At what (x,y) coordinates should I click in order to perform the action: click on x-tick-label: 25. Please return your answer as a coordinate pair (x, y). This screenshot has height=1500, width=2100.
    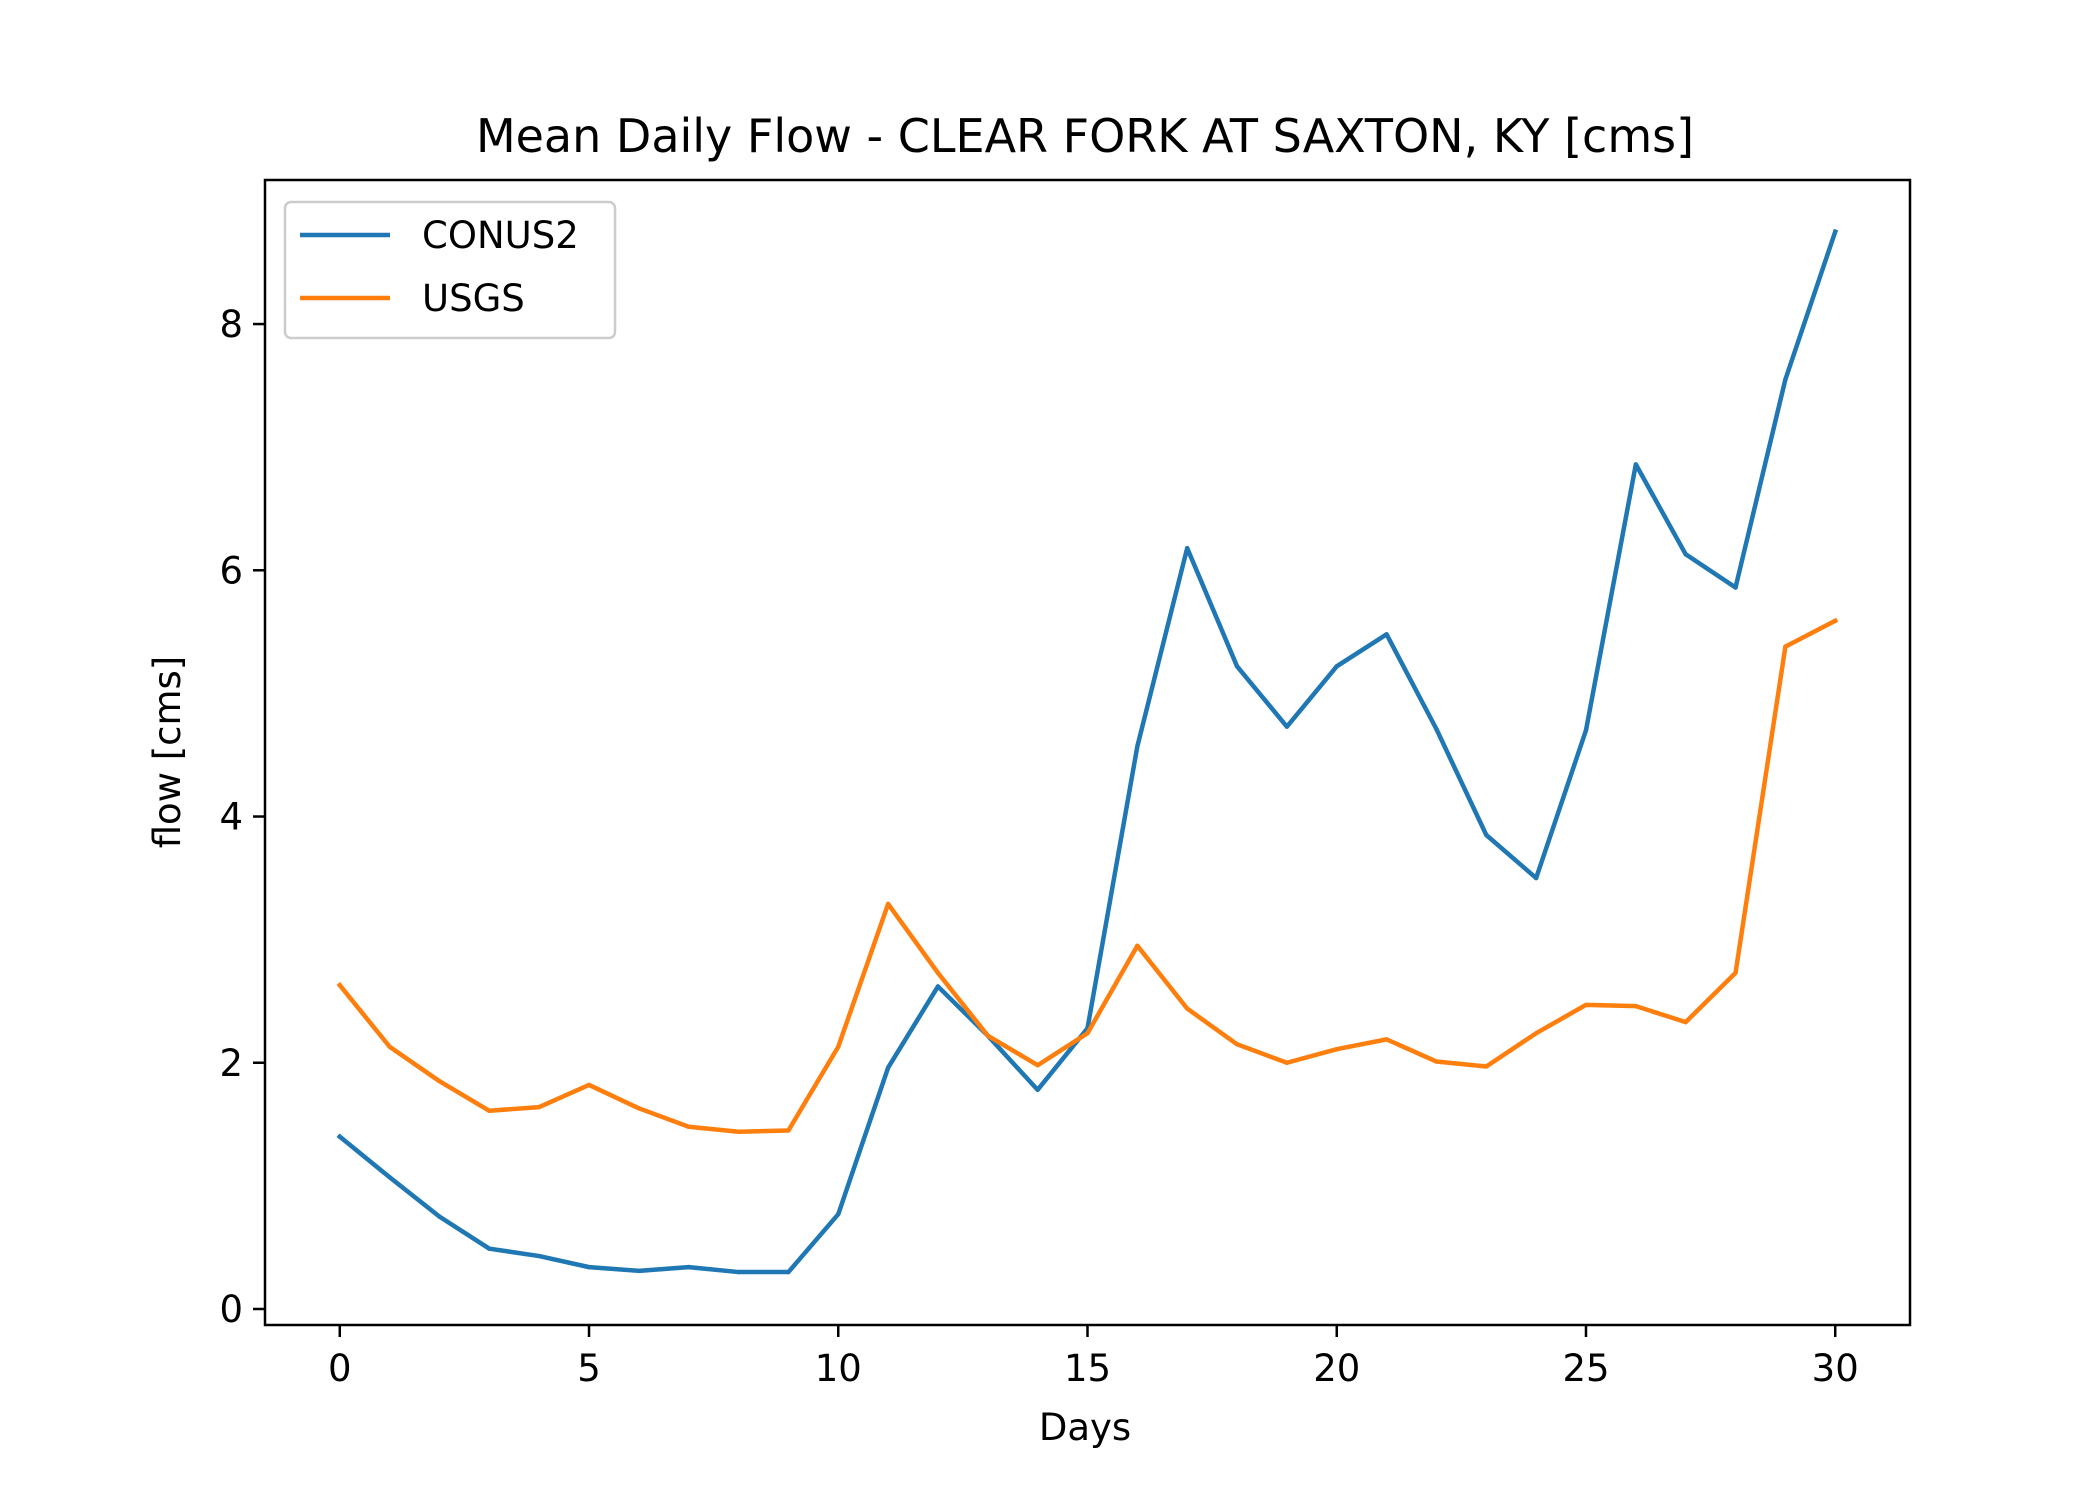
    Looking at the image, I should click on (1585, 1368).